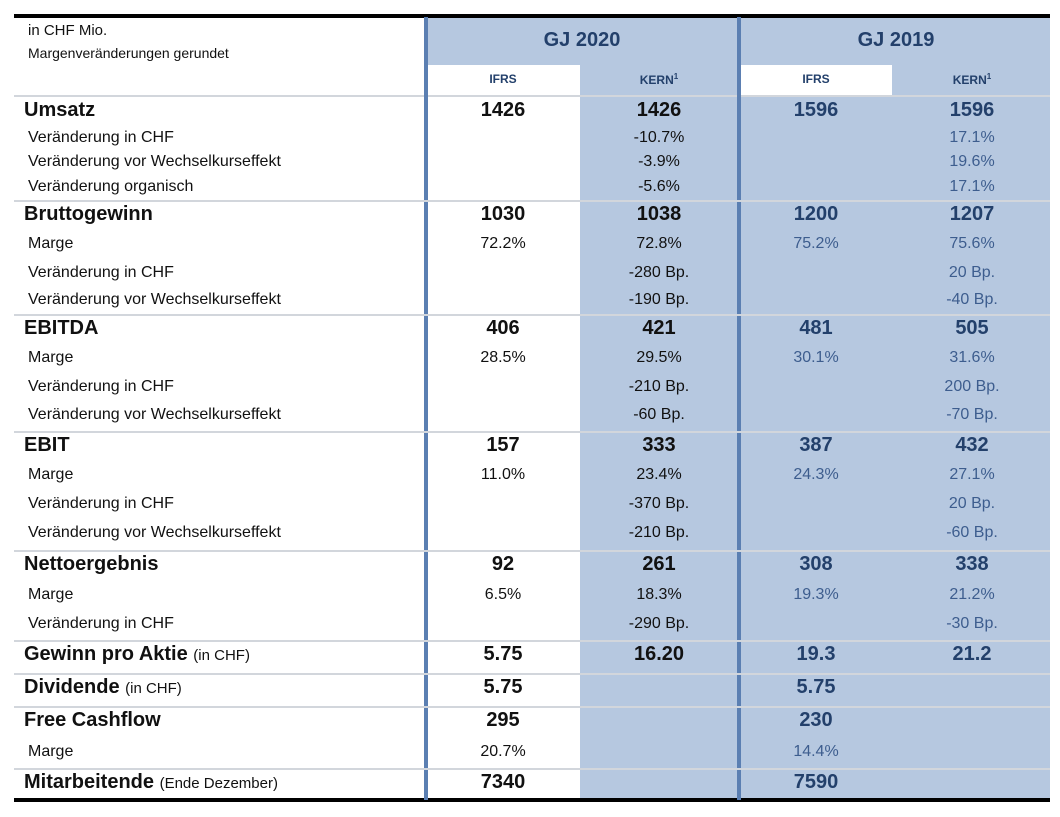  Describe the element at coordinates (532, 800) in the screenshot. I see `bottom-rule` at that location.